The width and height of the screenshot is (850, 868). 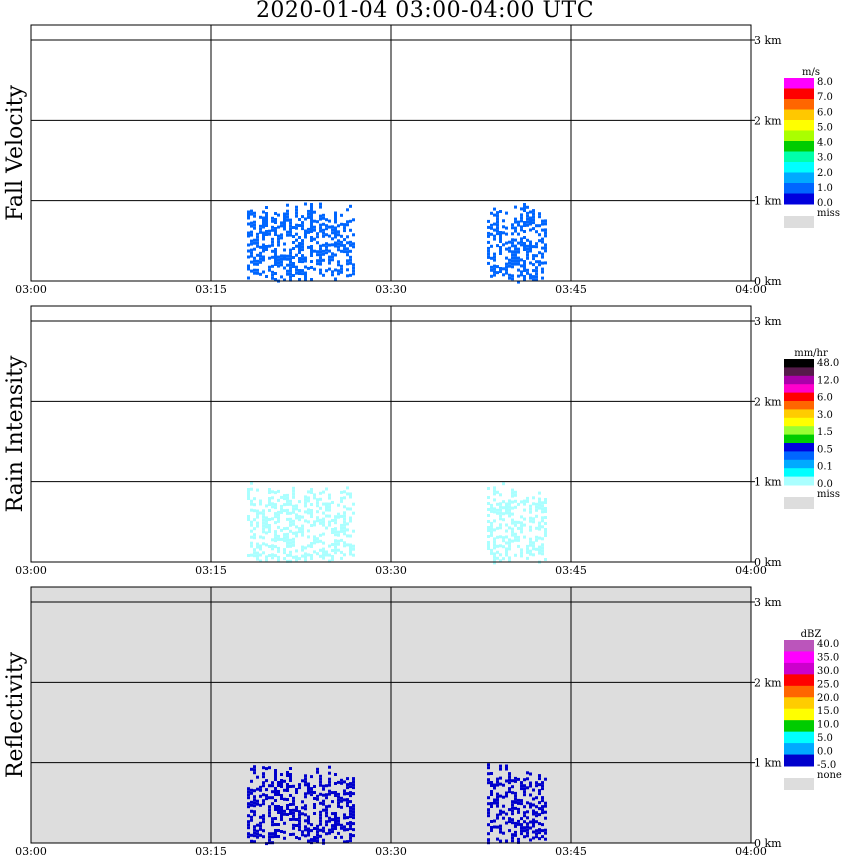 What do you see at coordinates (301, 805) in the screenshot?
I see `echo-region` at bounding box center [301, 805].